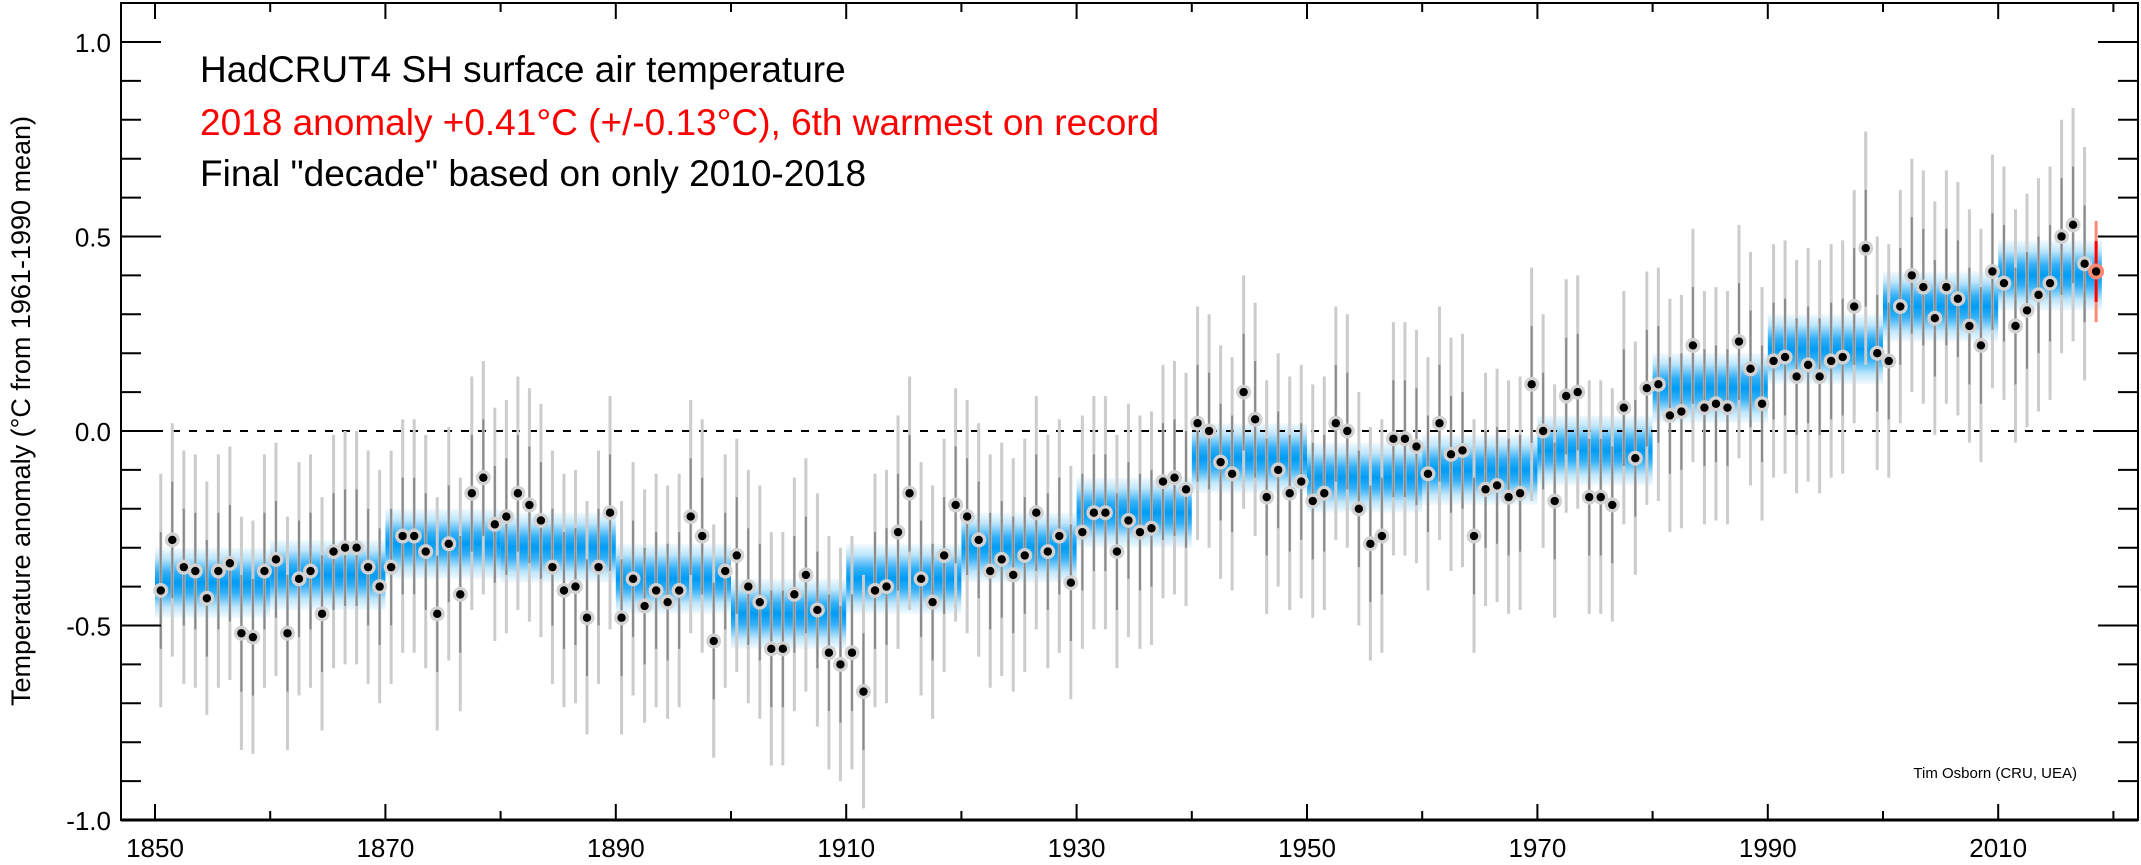  I want to click on x-tick-label: 1990, so click(1768, 848).